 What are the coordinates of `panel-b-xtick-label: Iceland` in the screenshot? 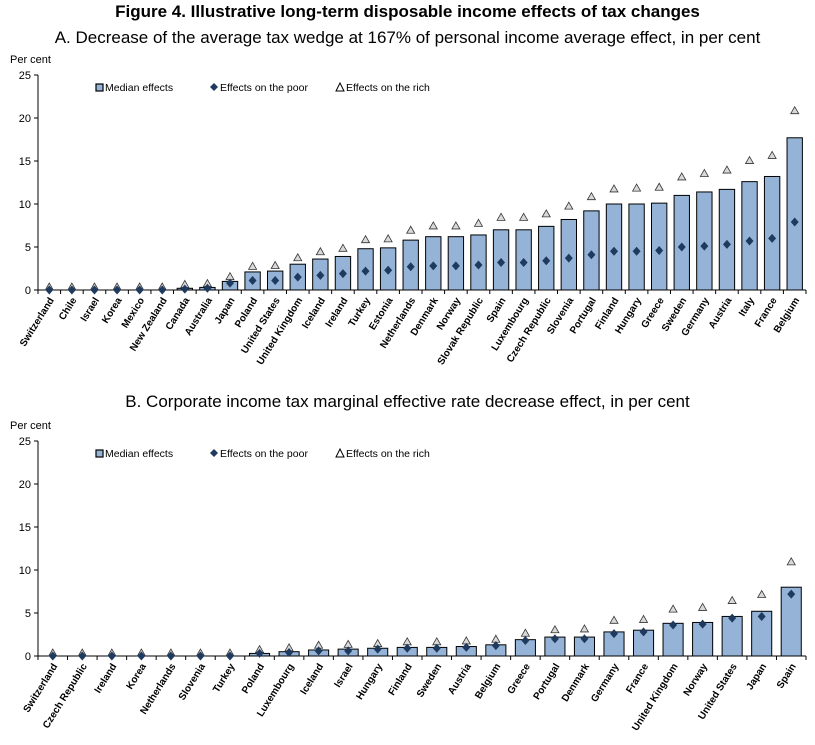 It's located at (313, 679).